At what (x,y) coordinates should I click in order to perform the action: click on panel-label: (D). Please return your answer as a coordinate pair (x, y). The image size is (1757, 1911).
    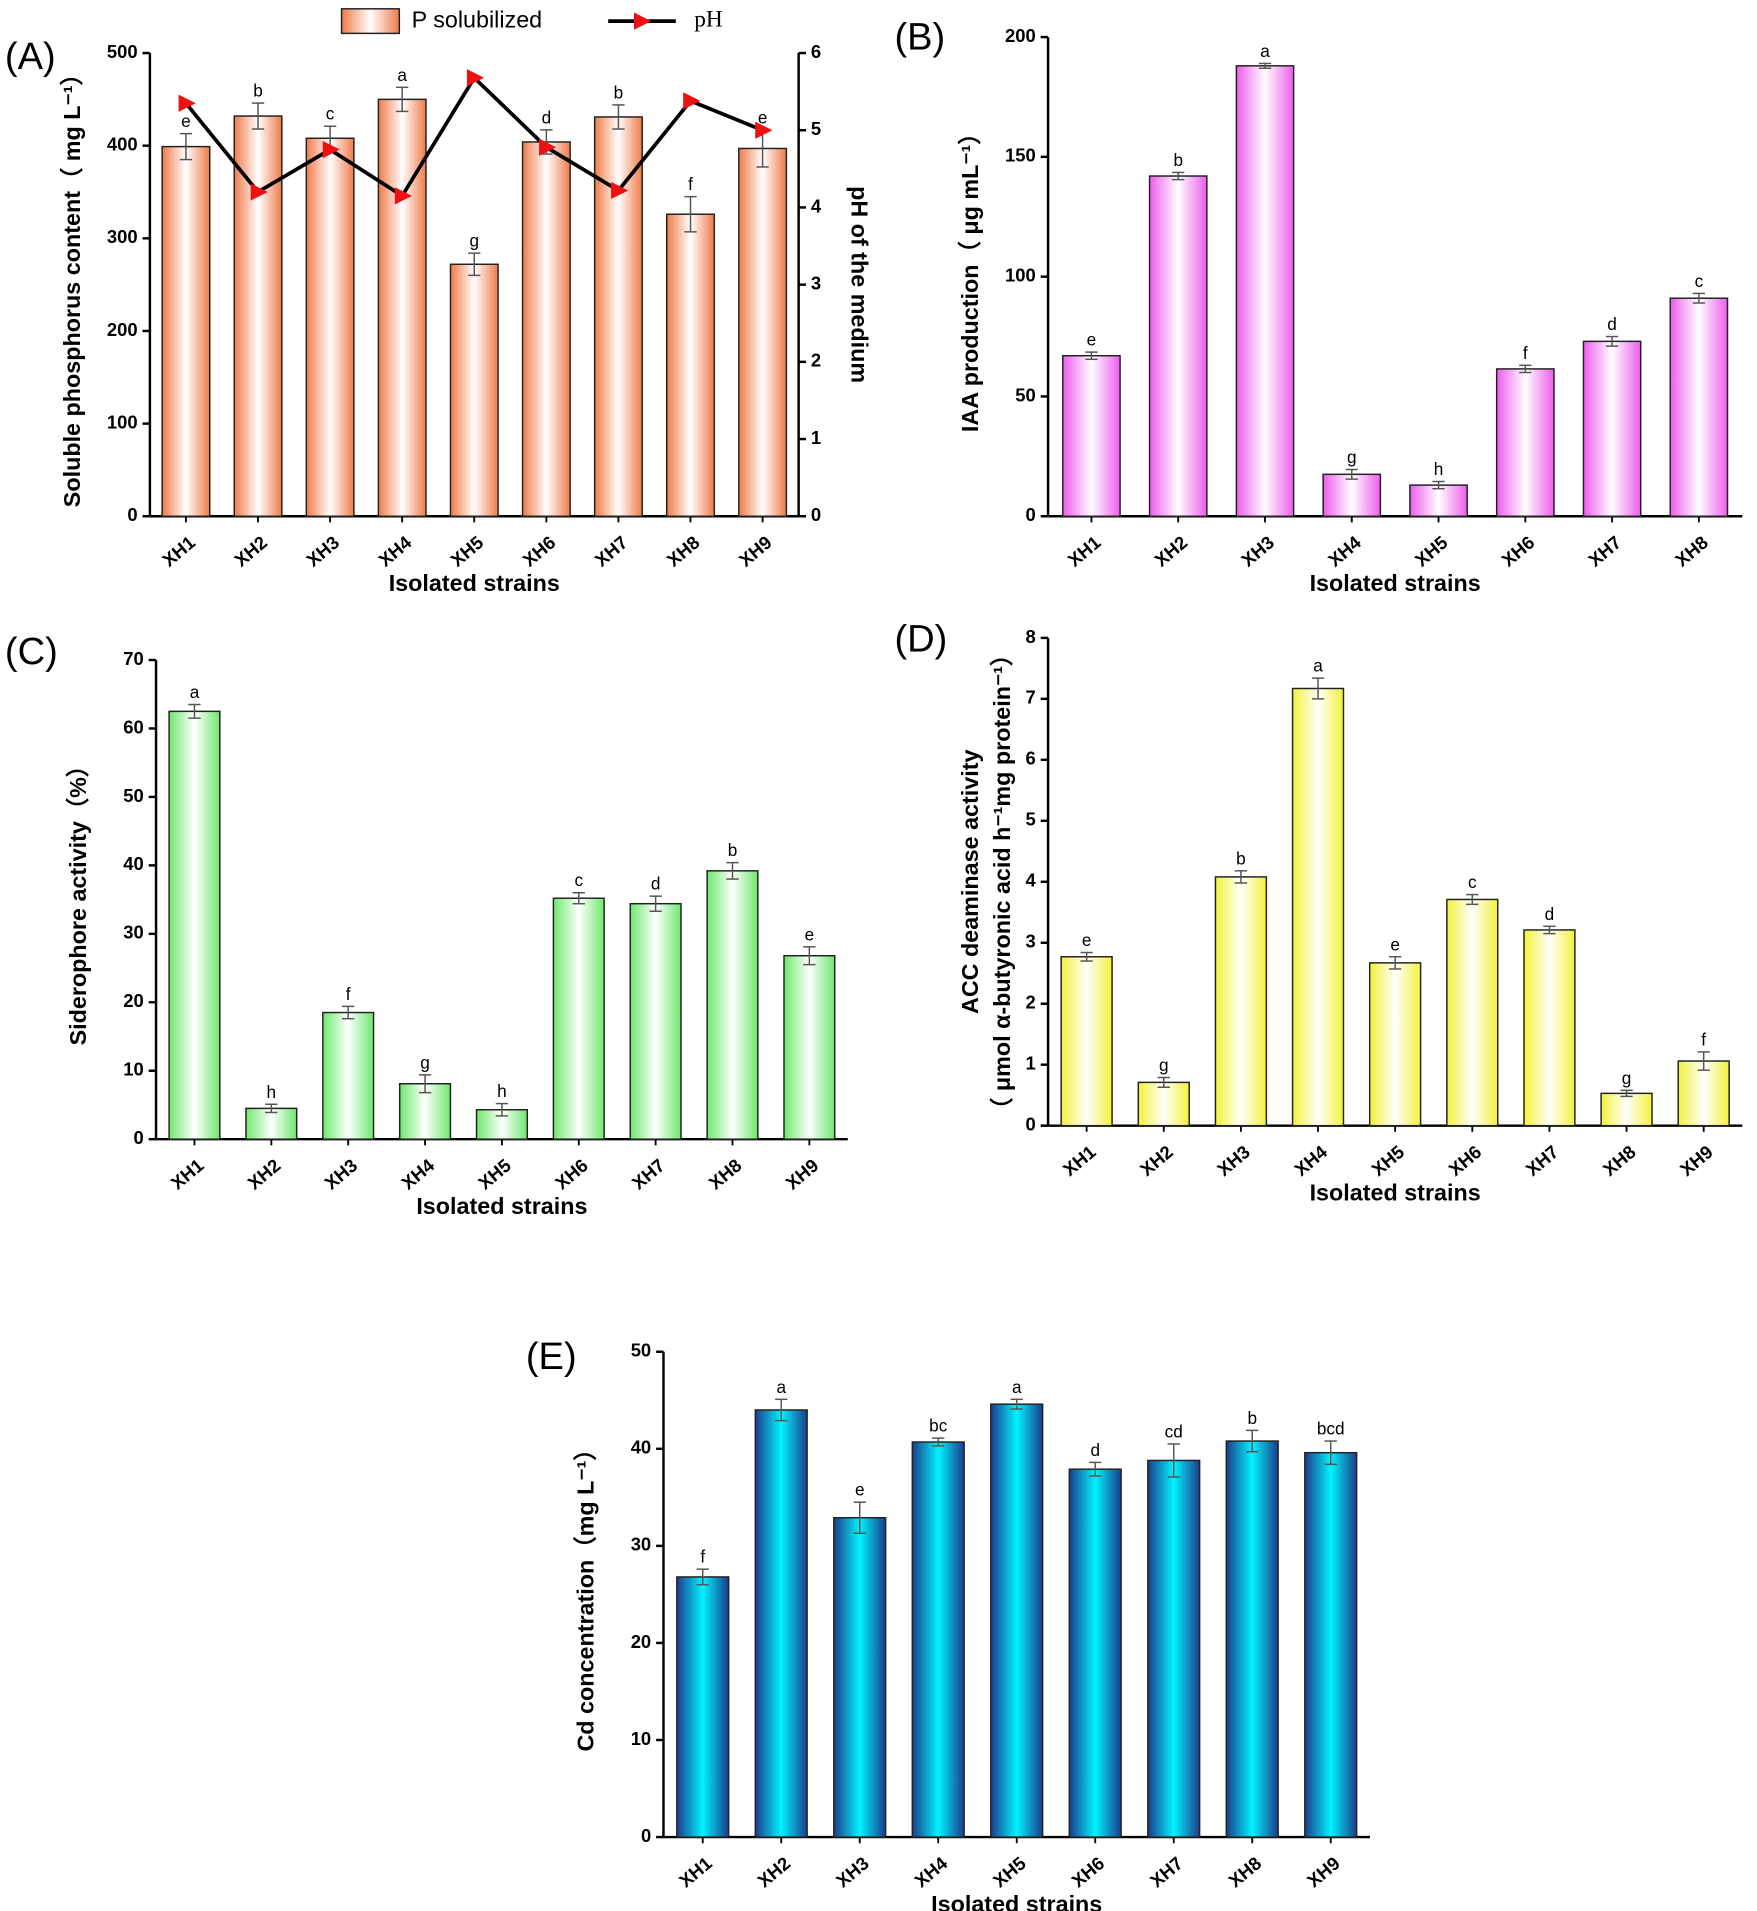
    Looking at the image, I should click on (920, 640).